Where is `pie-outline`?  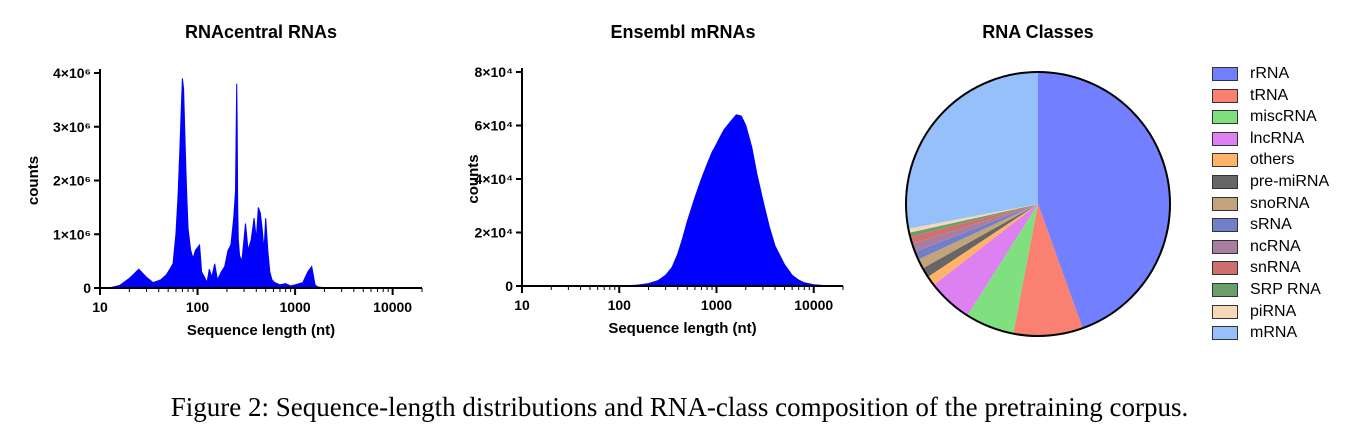
pie-outline is located at coordinates (1038, 204).